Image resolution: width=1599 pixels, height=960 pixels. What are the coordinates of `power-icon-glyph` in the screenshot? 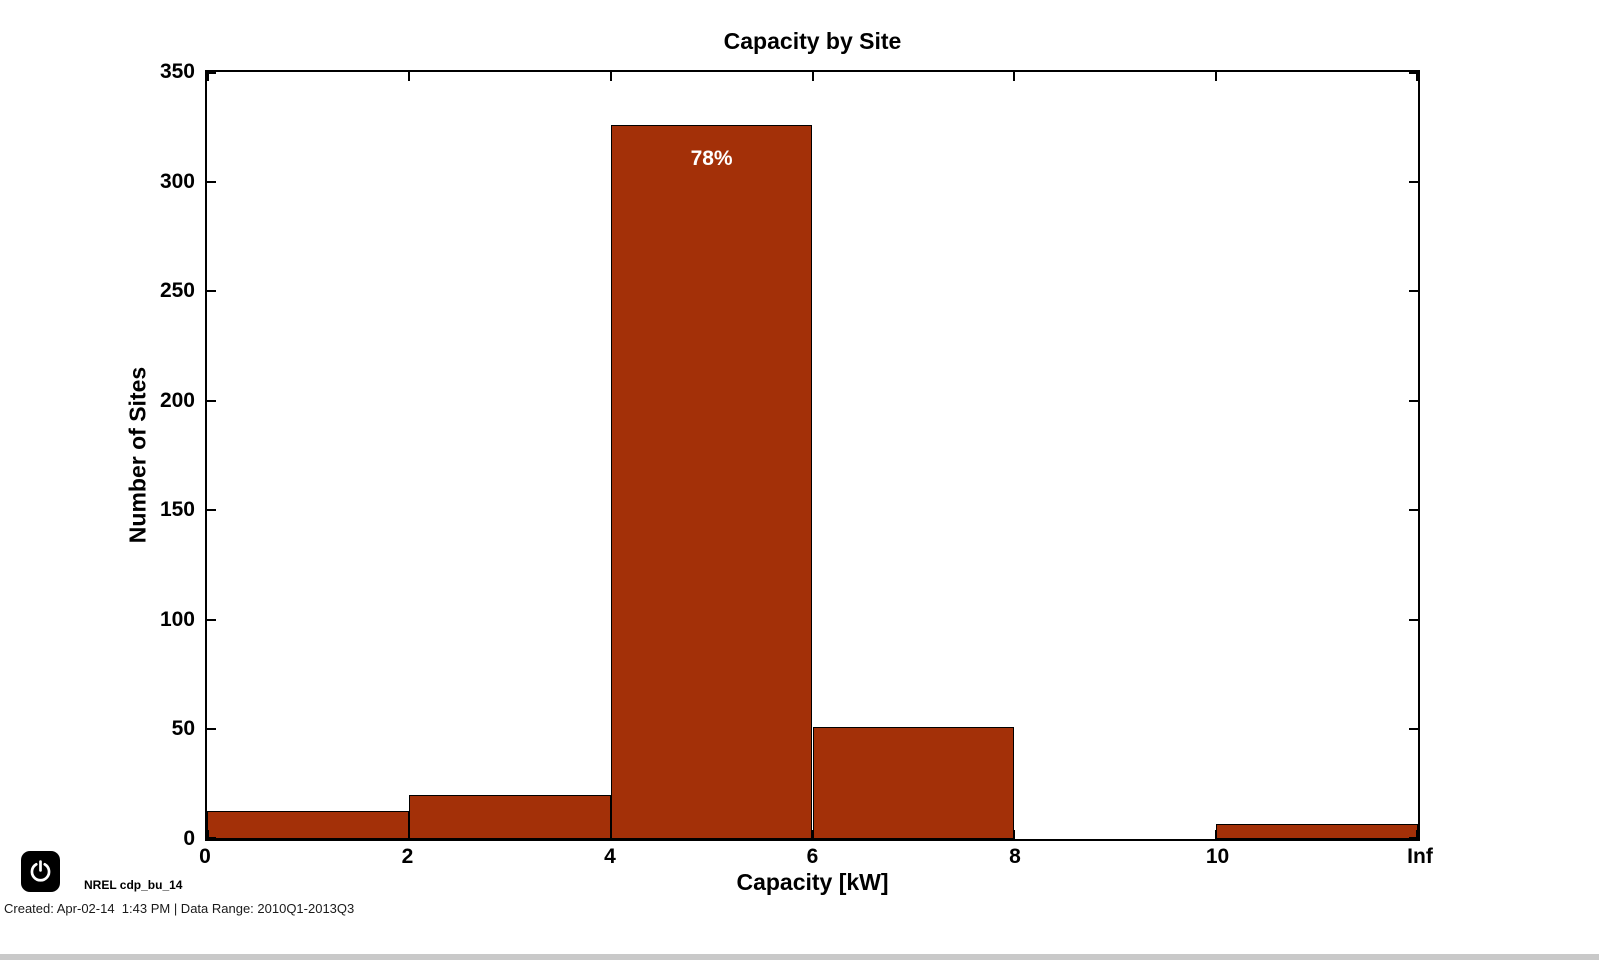 It's located at (40, 871).